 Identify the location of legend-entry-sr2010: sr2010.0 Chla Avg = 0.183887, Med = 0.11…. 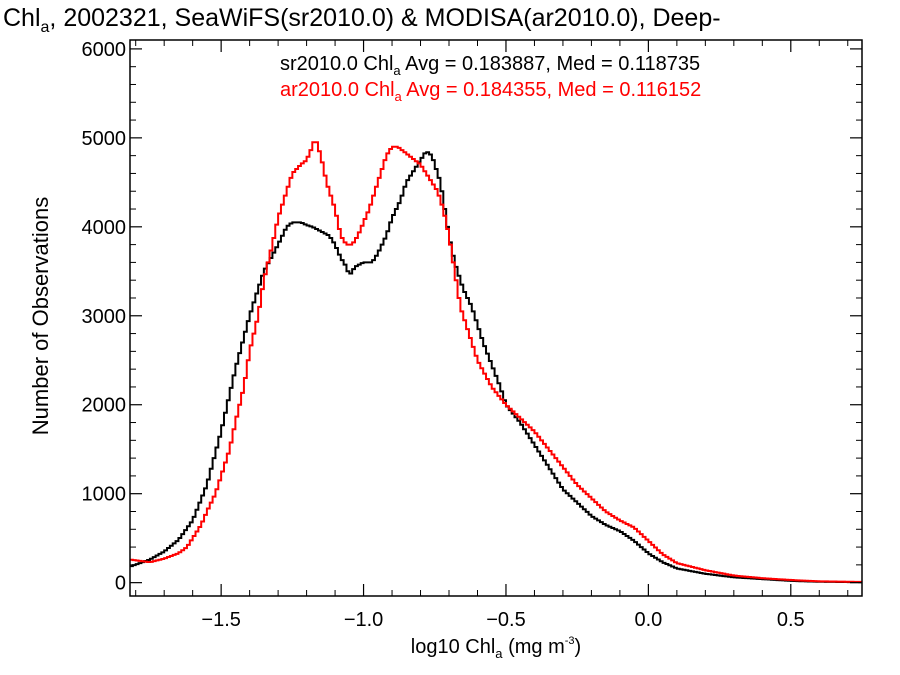
(490, 65).